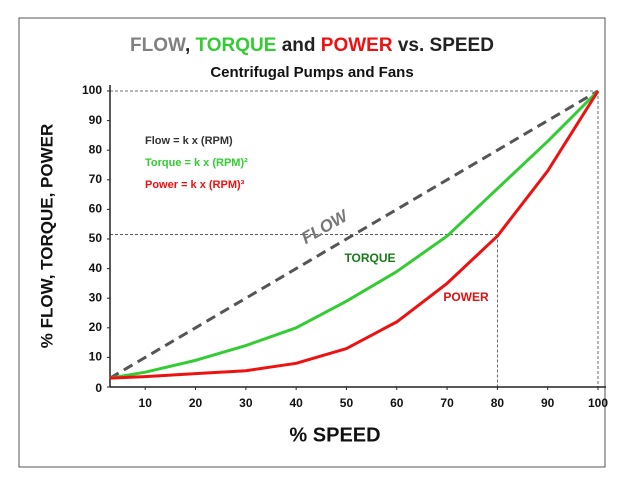 The height and width of the screenshot is (485, 624). I want to click on title-part: ,, so click(190, 45).